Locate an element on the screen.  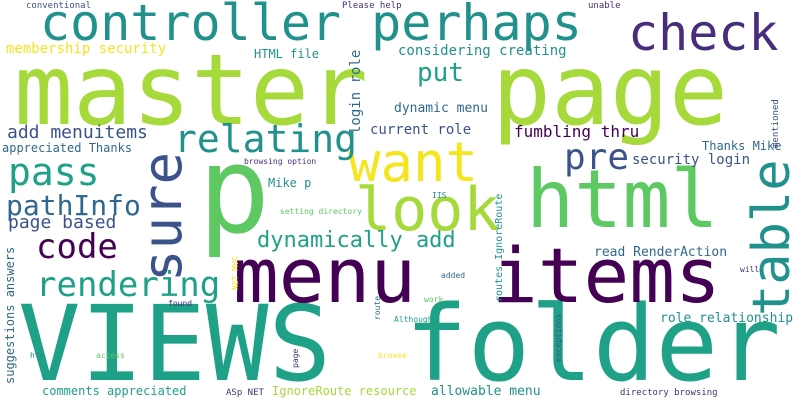
word-look: look is located at coordinates (427, 210).